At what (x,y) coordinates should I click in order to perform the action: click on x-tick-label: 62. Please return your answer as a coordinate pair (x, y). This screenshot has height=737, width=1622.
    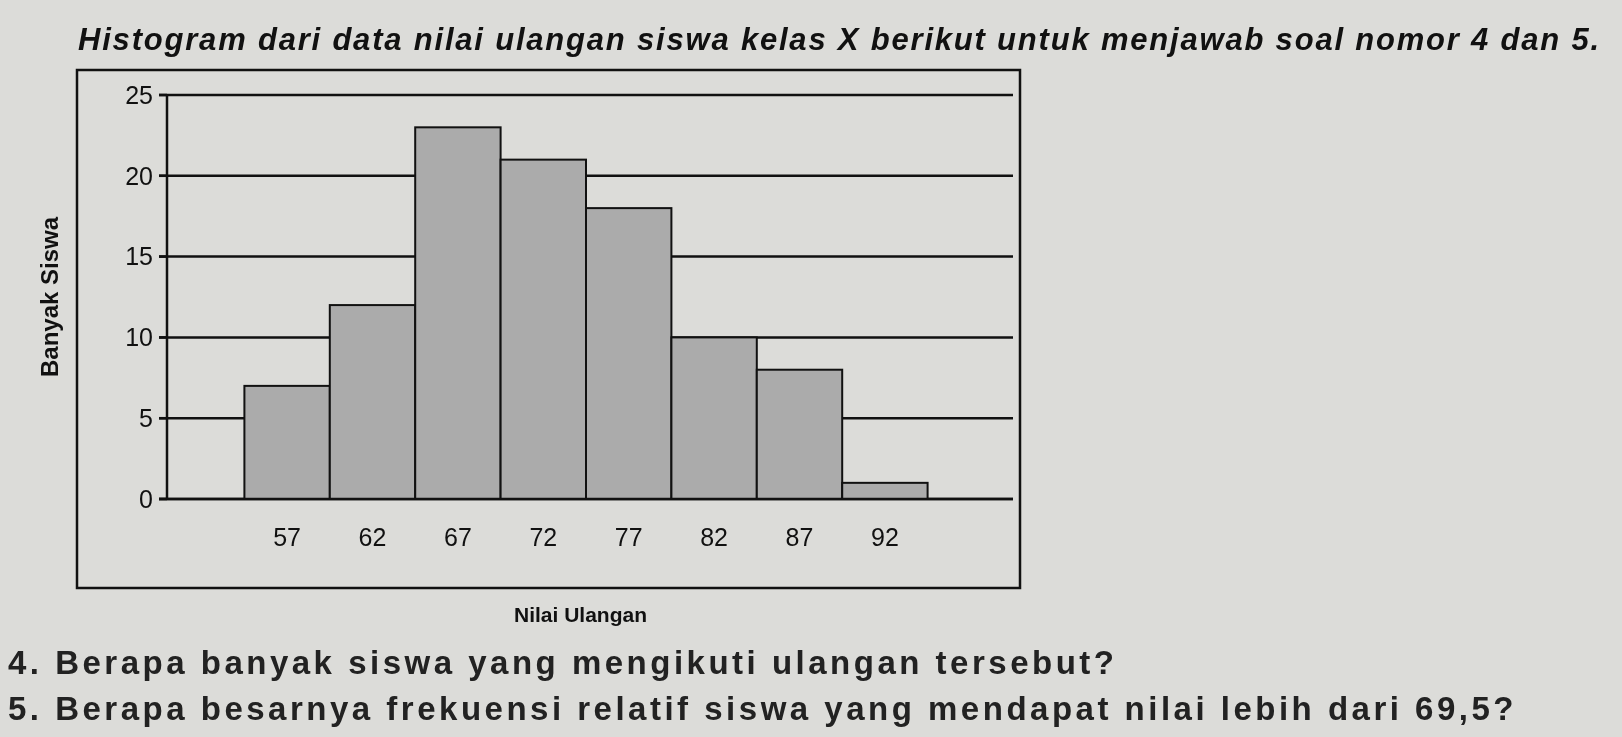
    Looking at the image, I should click on (372, 537).